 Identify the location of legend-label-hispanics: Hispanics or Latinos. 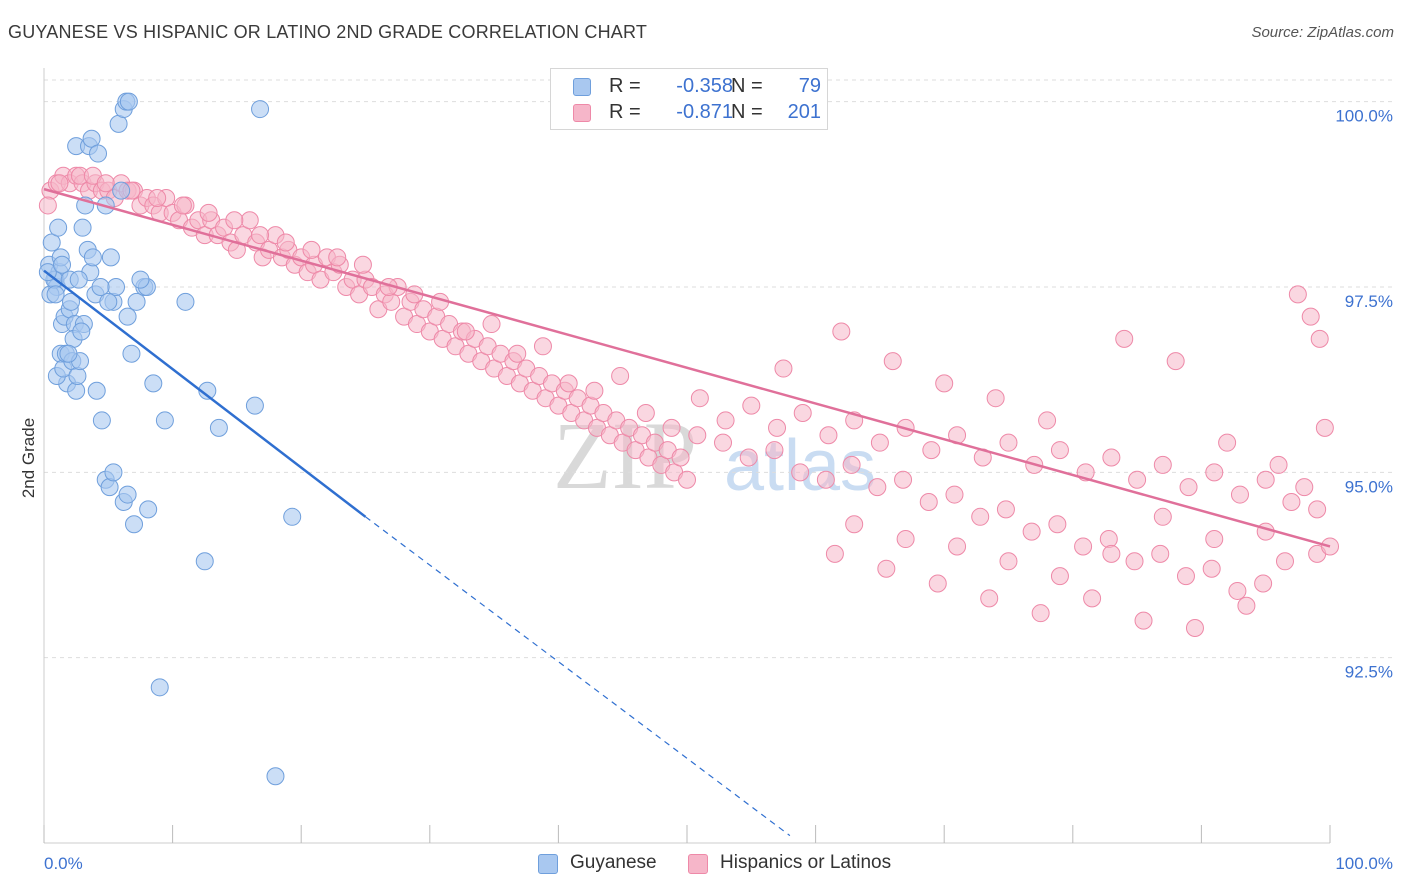
(806, 862).